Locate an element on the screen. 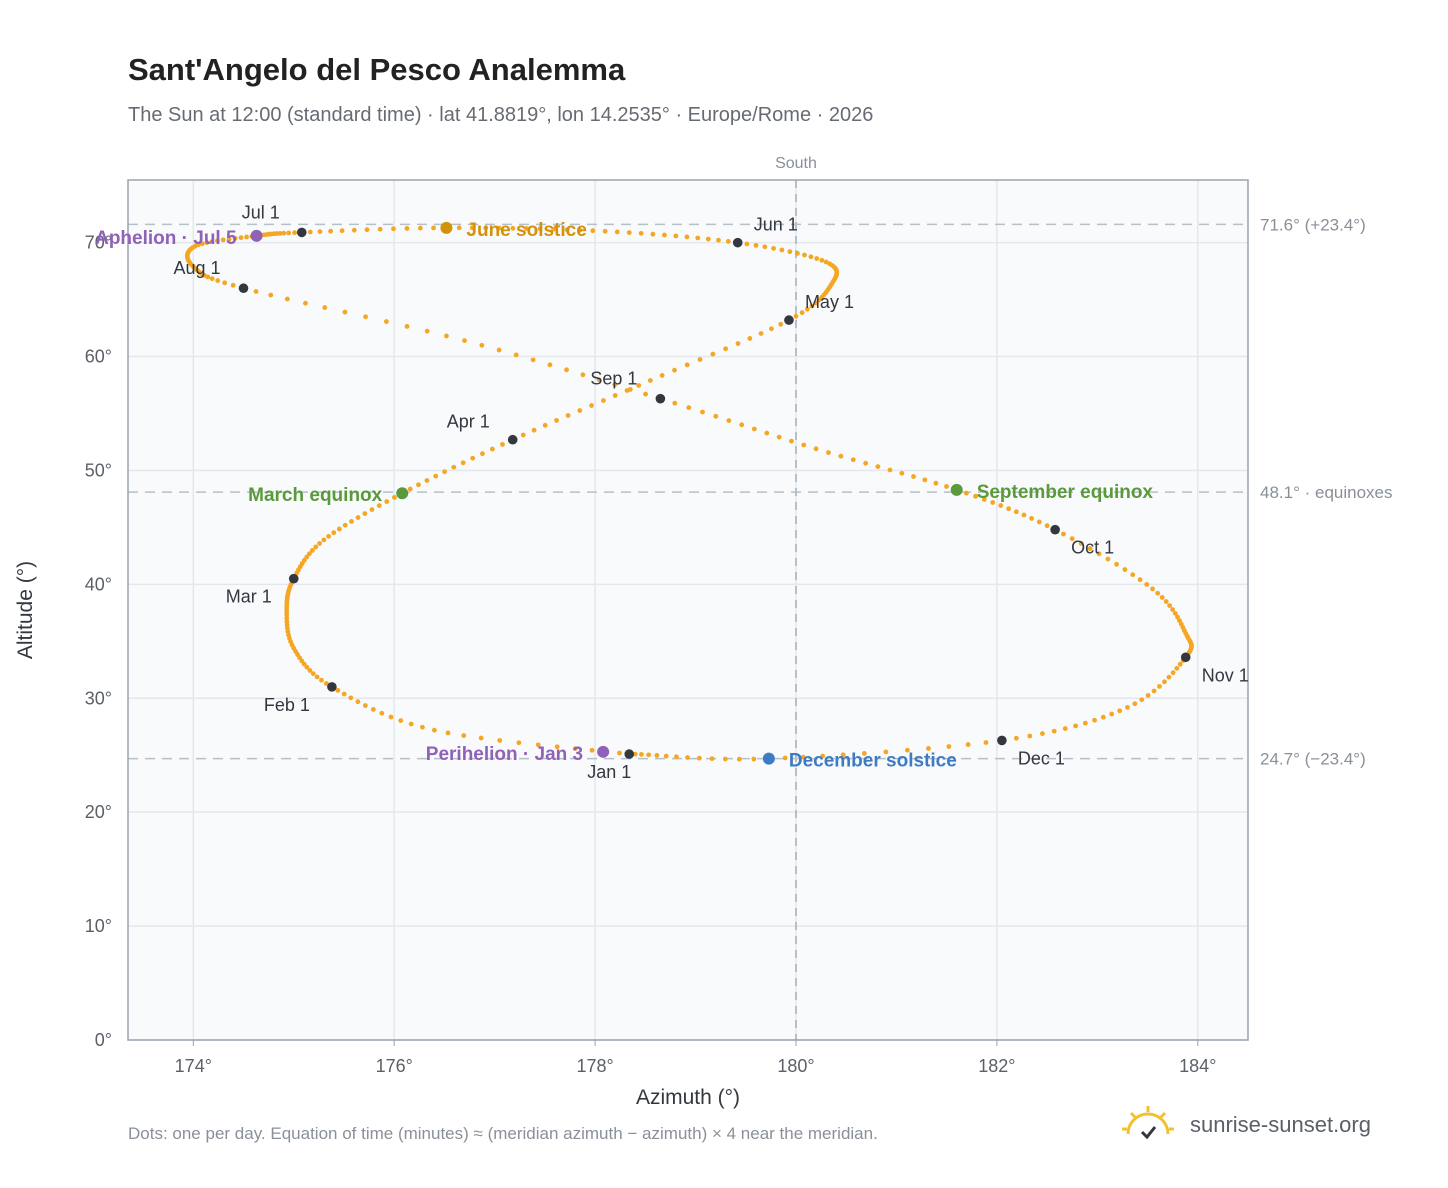  month-marker-label: Mar 1 is located at coordinates (249, 597).